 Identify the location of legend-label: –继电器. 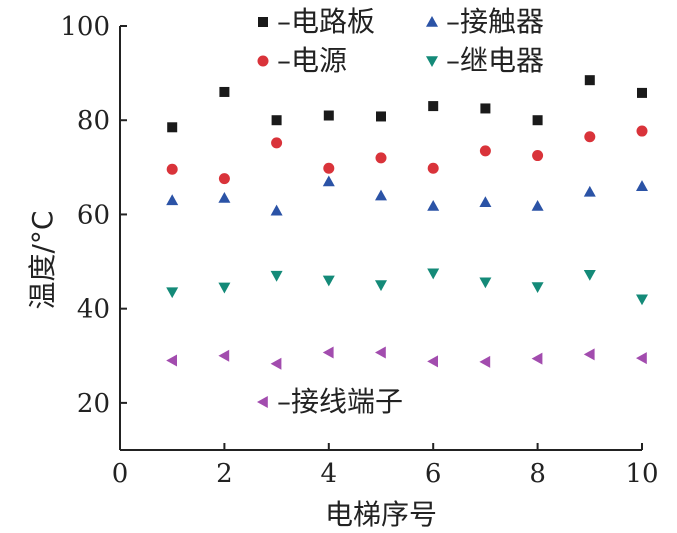
(495, 60).